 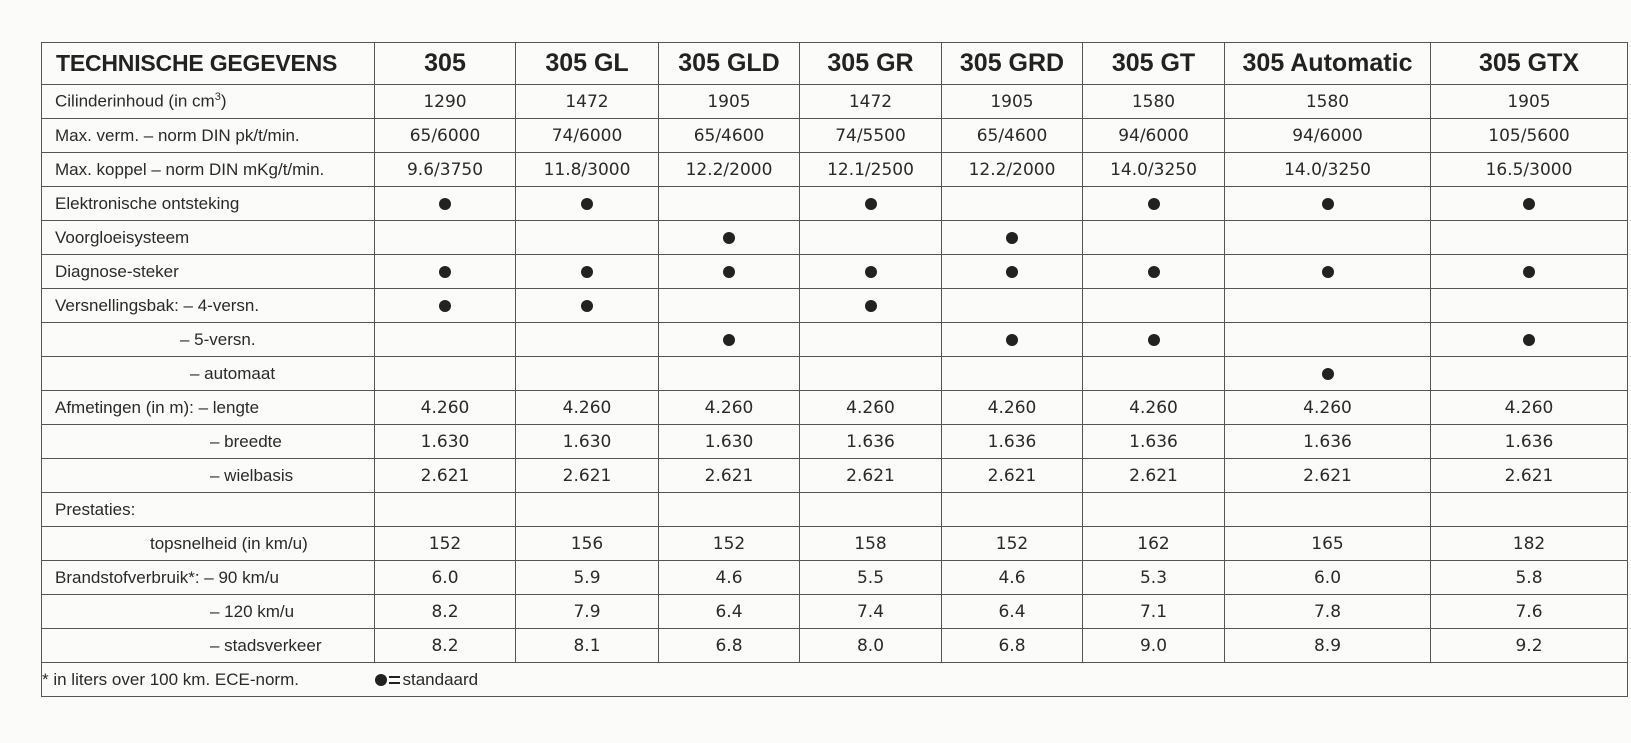 I want to click on equals-icon, so click(x=394, y=680).